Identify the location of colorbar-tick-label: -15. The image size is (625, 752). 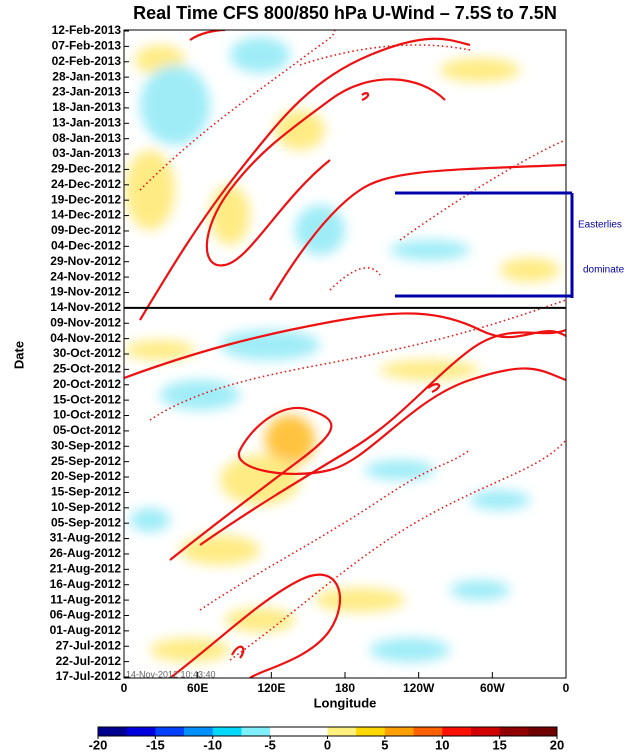
(155, 744).